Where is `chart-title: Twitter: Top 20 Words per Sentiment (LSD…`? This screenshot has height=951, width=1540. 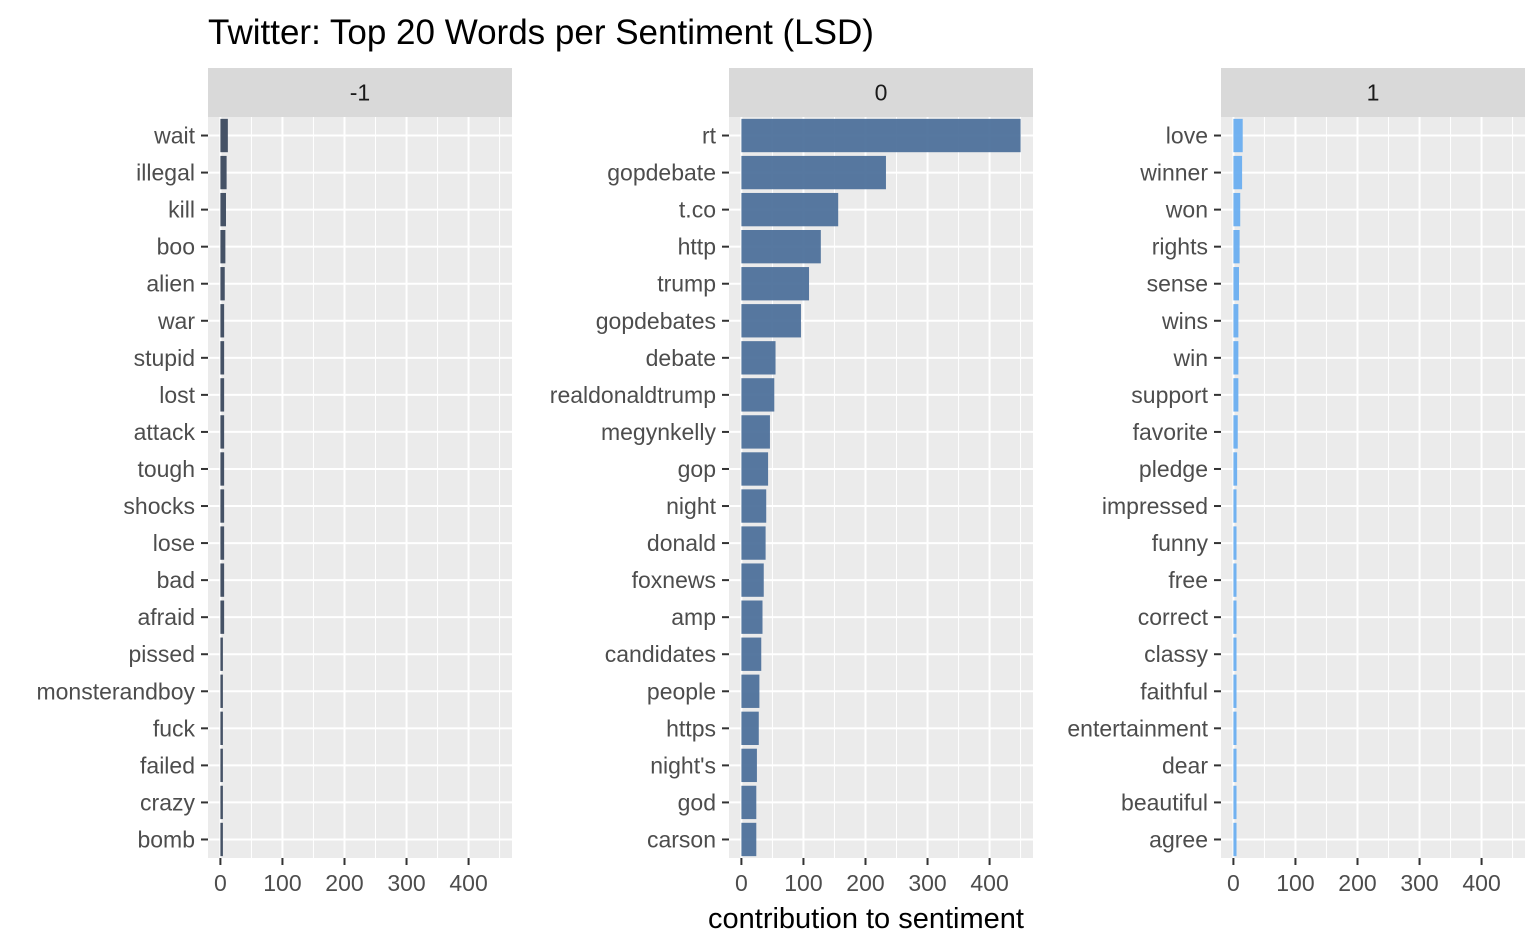 chart-title: Twitter: Top 20 Words per Sentiment (LSD… is located at coordinates (541, 32).